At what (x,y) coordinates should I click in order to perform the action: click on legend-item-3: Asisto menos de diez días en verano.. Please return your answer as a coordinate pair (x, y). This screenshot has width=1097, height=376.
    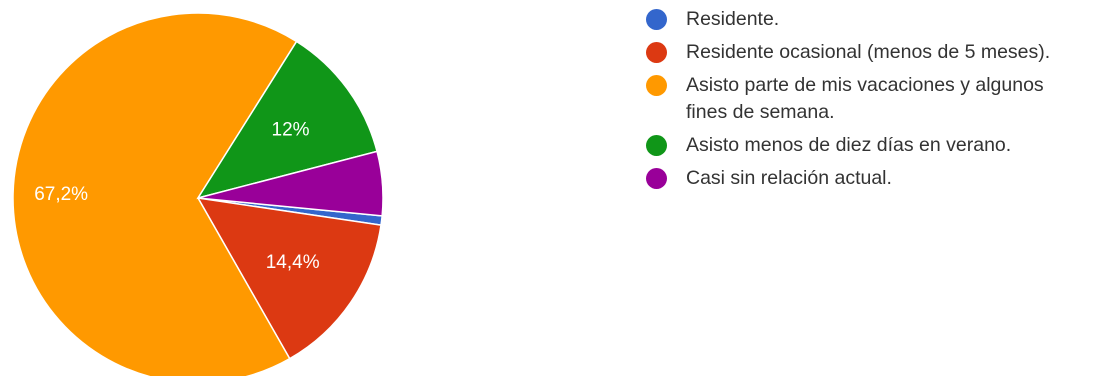
    Looking at the image, I should click on (866, 145).